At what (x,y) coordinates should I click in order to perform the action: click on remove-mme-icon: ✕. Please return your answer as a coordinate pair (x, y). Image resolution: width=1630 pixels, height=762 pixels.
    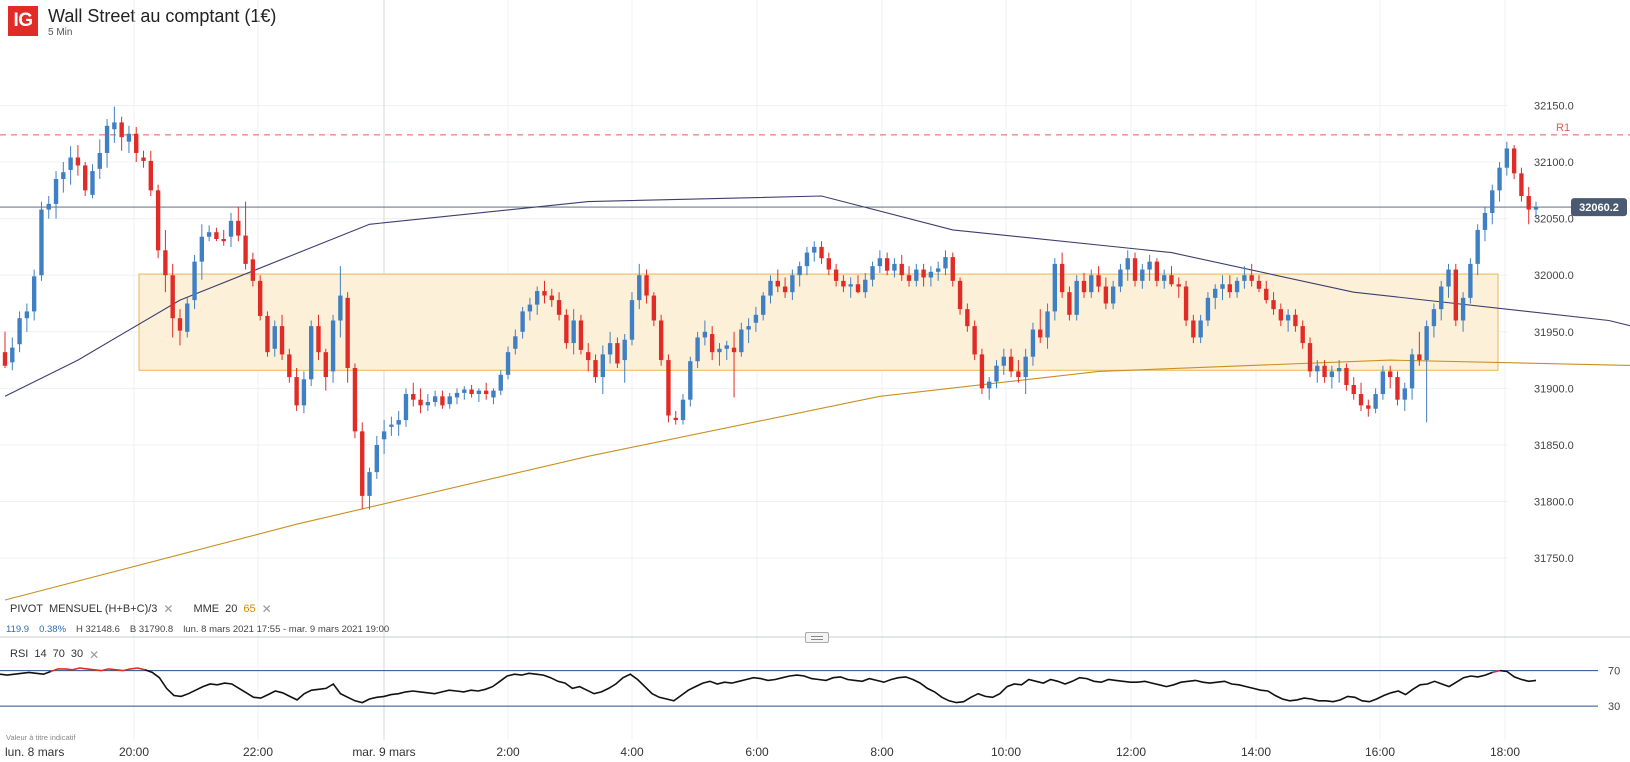
    Looking at the image, I should click on (266, 609).